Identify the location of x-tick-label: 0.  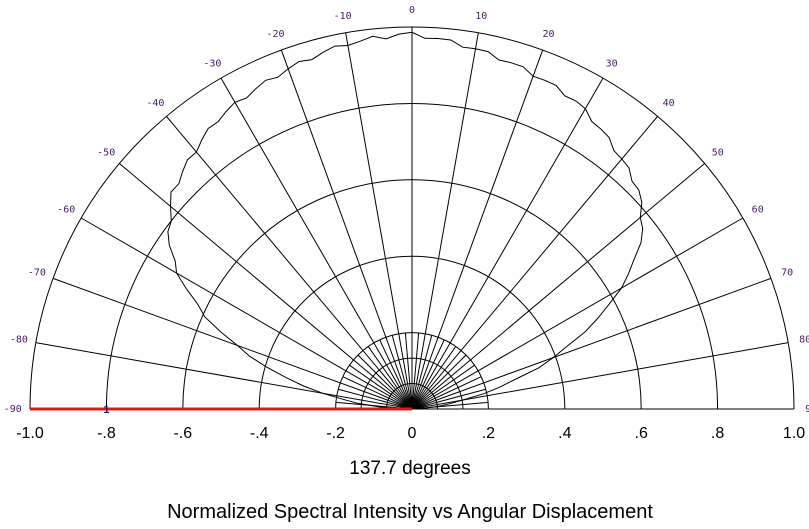
(412, 433).